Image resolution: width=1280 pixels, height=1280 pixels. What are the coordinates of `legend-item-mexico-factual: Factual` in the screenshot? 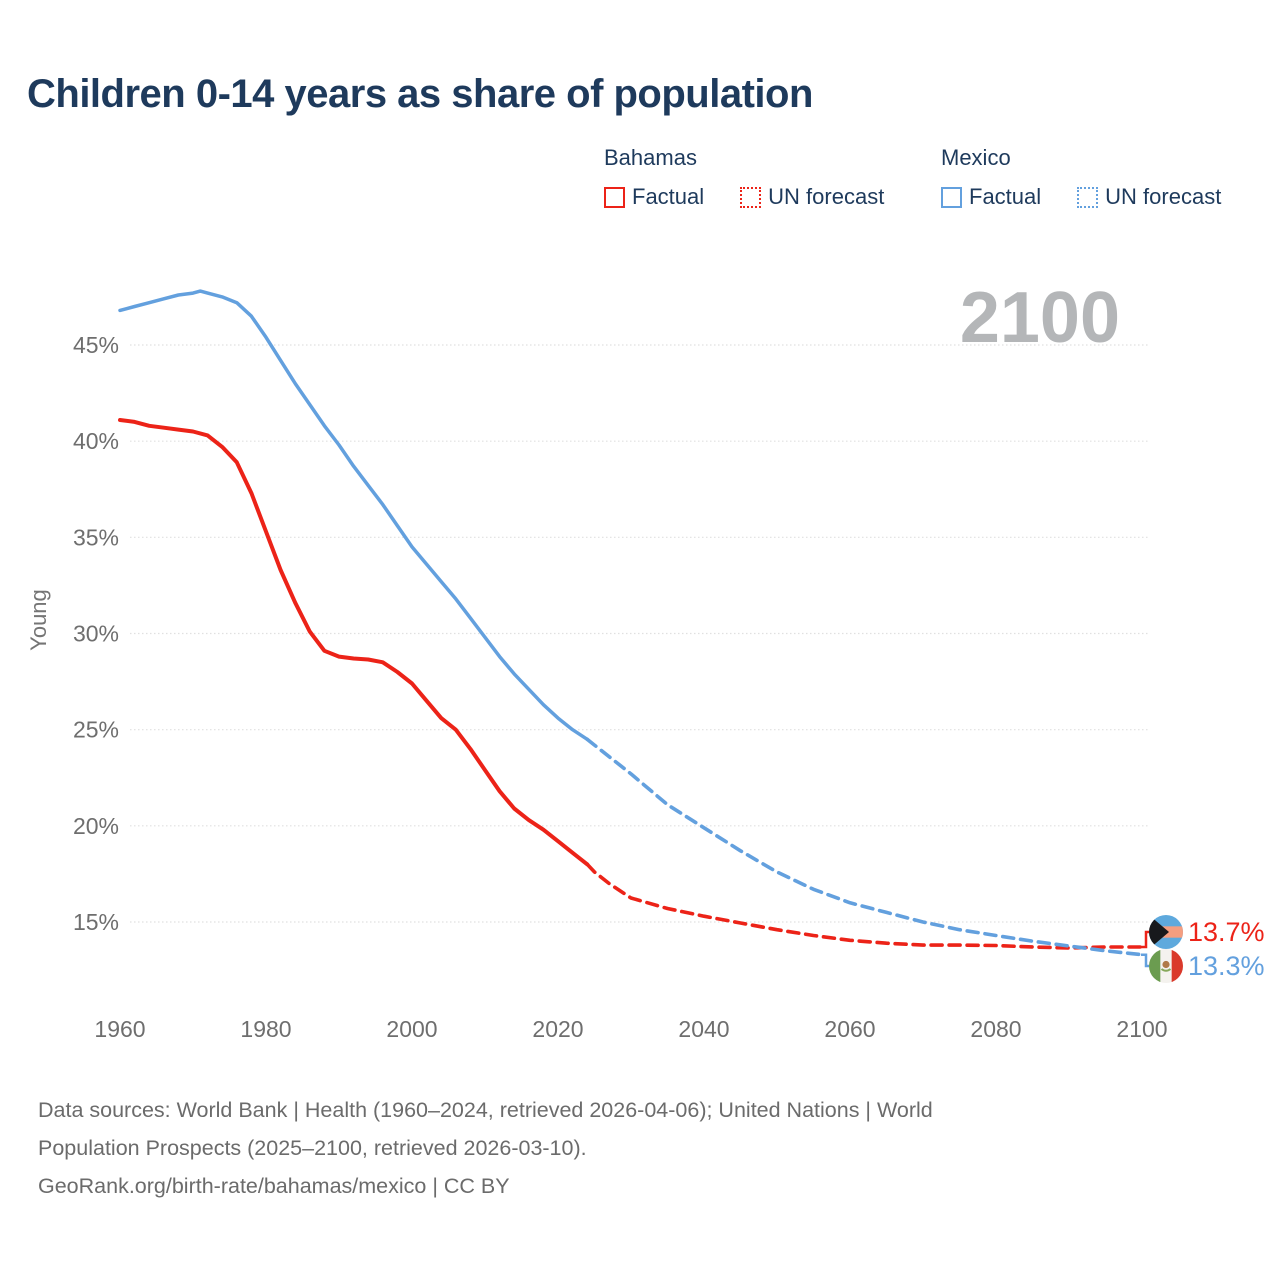 It's located at (991, 197).